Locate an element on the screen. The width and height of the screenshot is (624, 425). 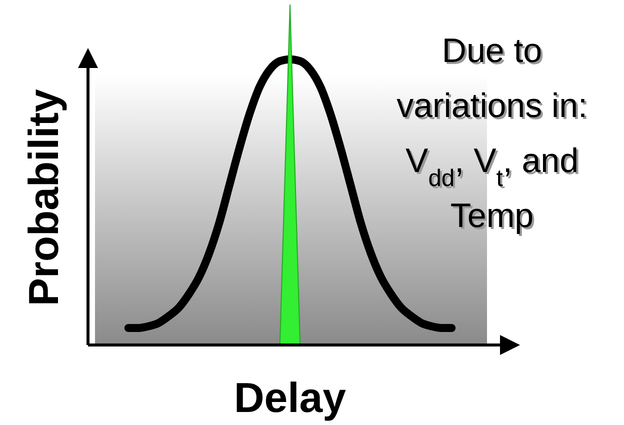
y-axis-title: Probability is located at coordinates (43, 197).